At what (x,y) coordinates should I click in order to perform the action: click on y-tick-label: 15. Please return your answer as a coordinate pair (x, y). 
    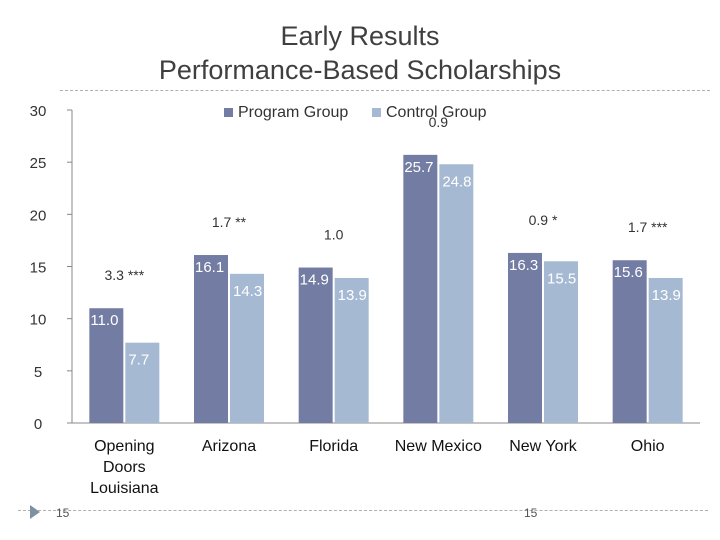
    Looking at the image, I should click on (38, 268).